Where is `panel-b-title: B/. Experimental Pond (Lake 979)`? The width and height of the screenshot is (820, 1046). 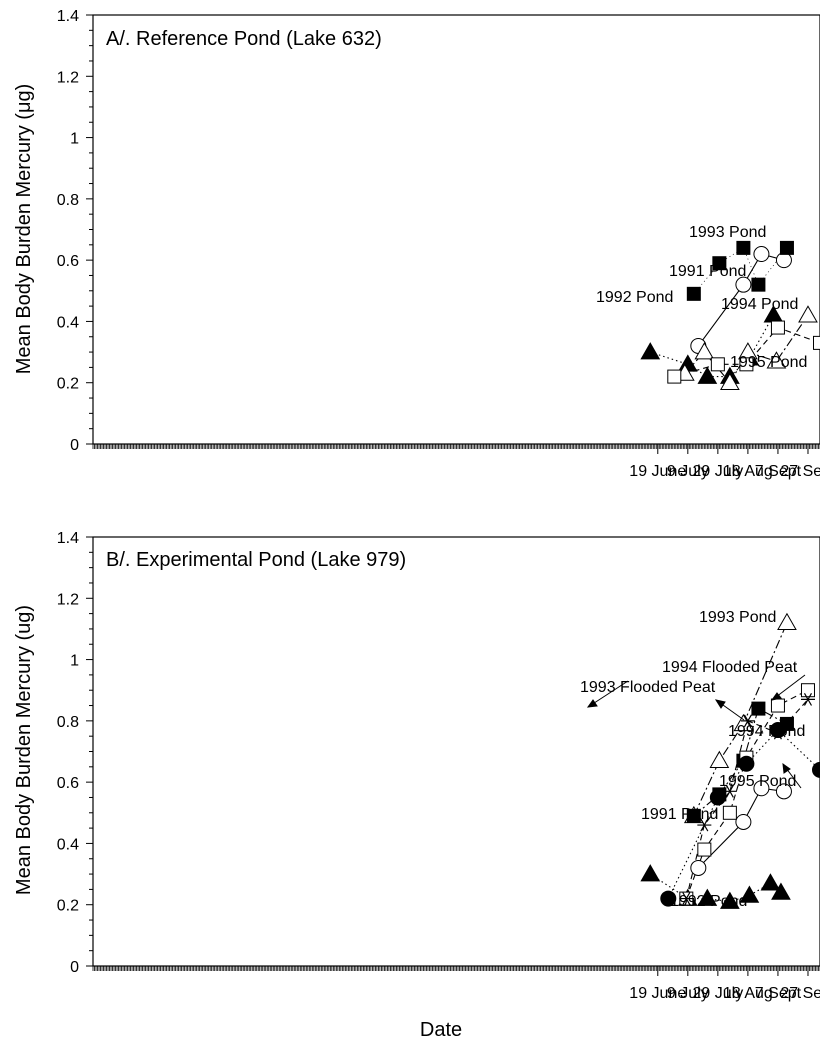
panel-b-title: B/. Experimental Pond (Lake 979) is located at coordinates (256, 560).